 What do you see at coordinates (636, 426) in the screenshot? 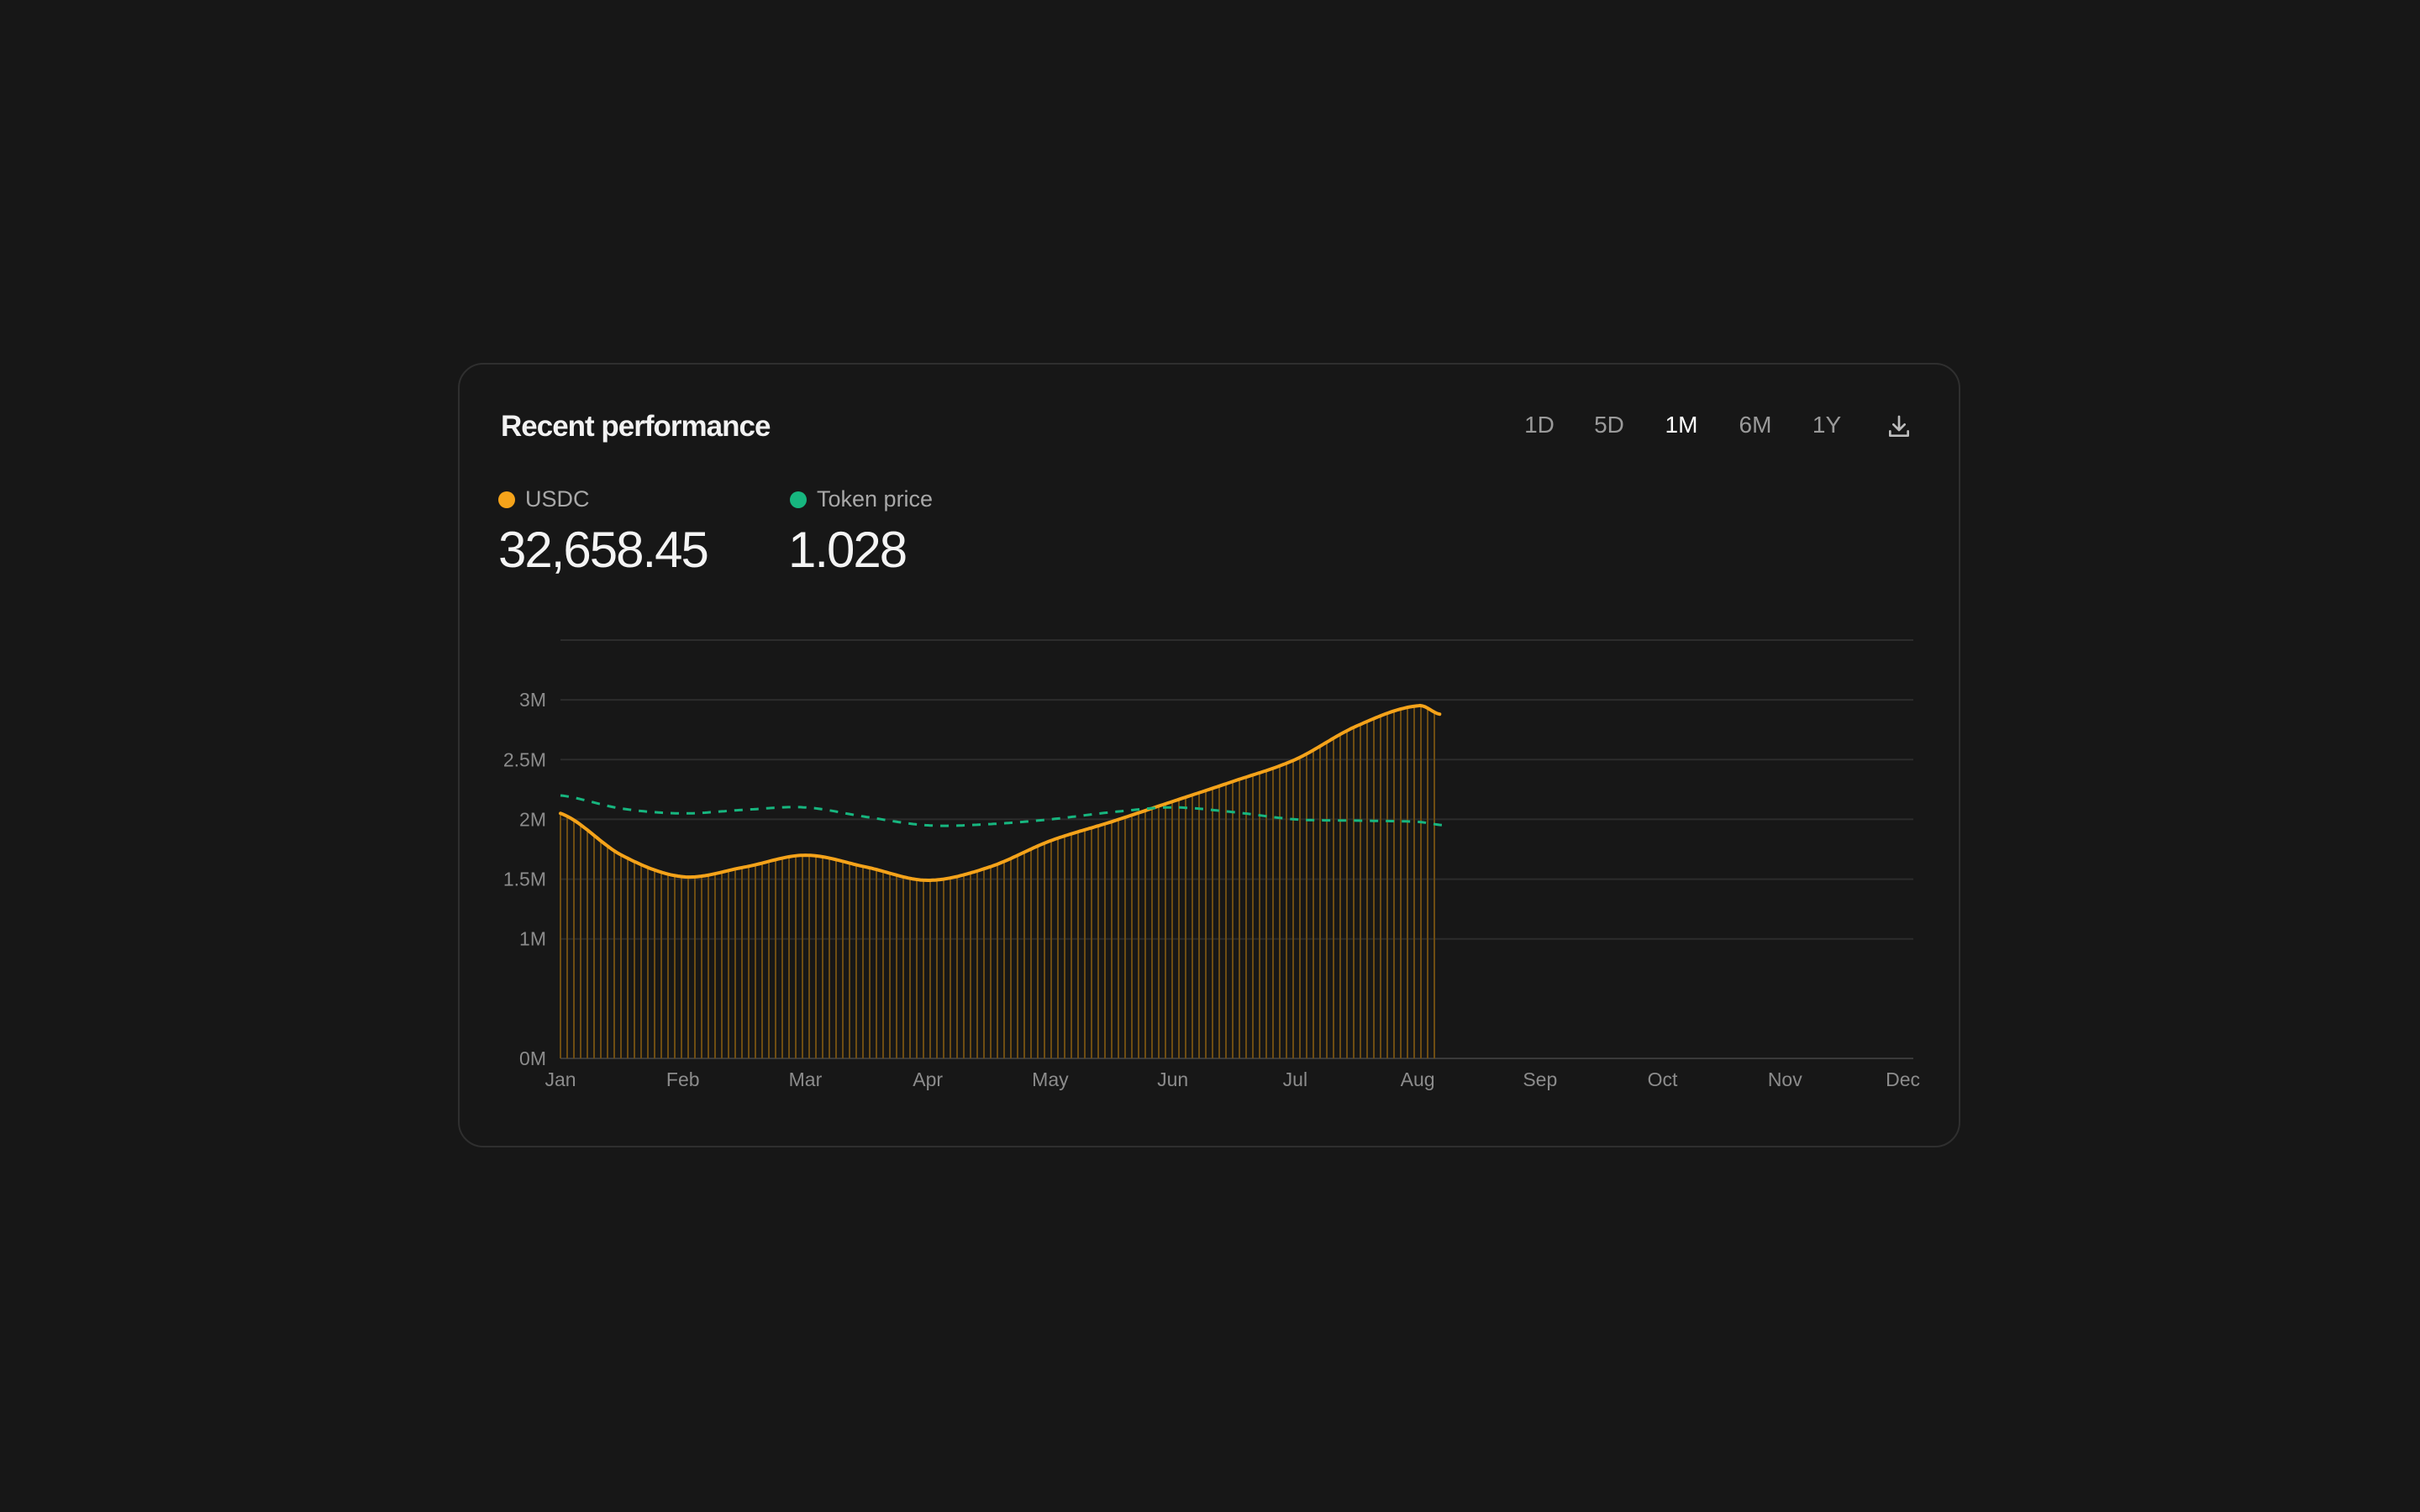
I see `card-title: Recent performance` at bounding box center [636, 426].